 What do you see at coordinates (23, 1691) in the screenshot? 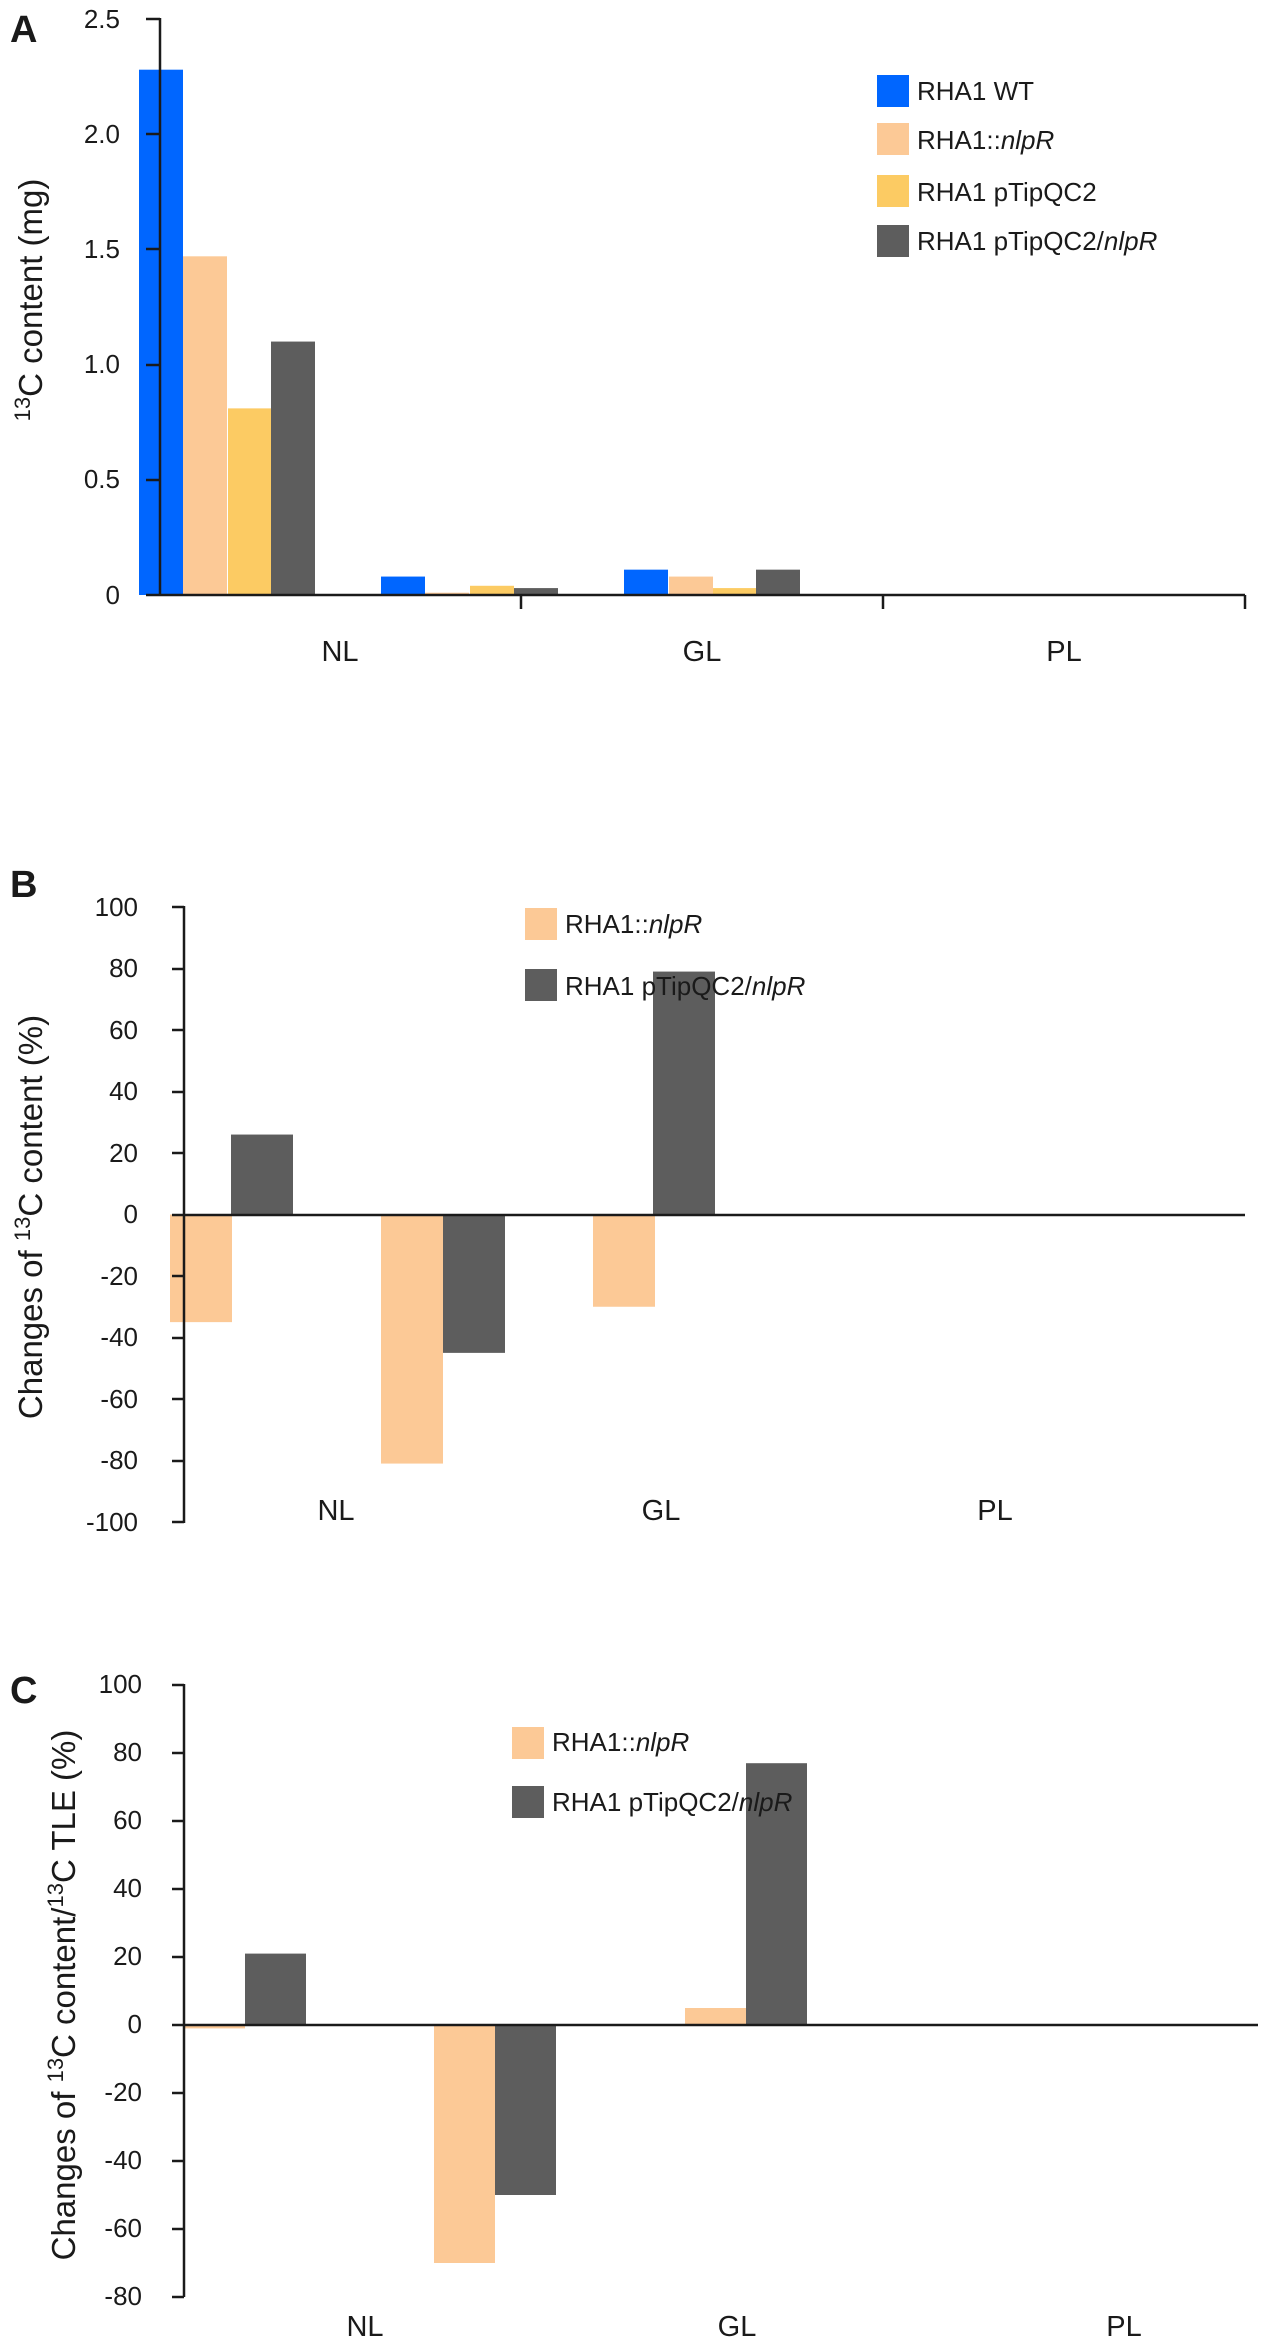
I see `panel-c-letter: C` at bounding box center [23, 1691].